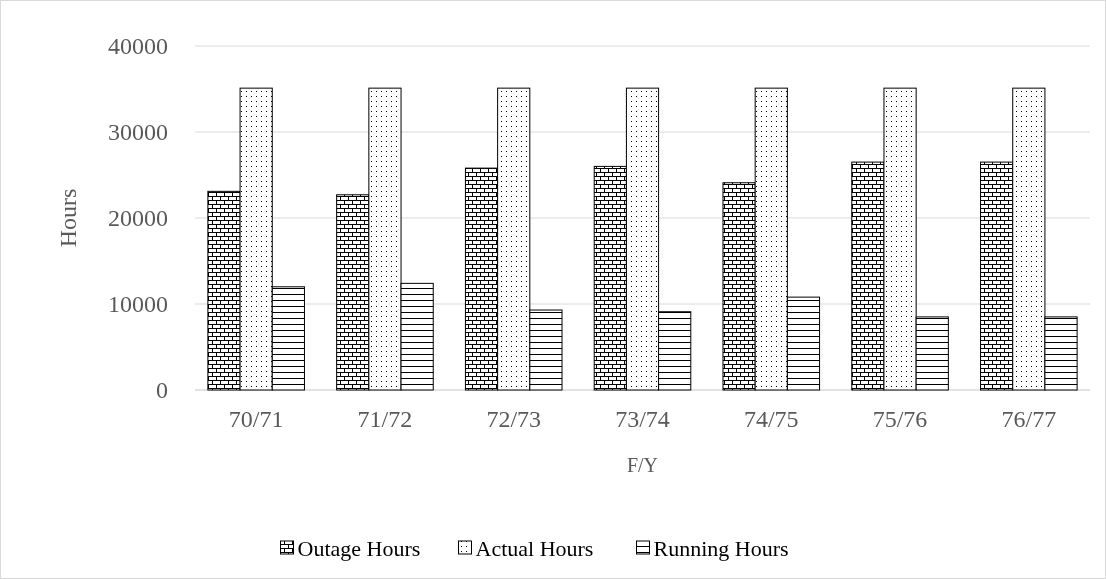 The height and width of the screenshot is (579, 1106). What do you see at coordinates (514, 419) in the screenshot?
I see `x-tick-label: 72/73` at bounding box center [514, 419].